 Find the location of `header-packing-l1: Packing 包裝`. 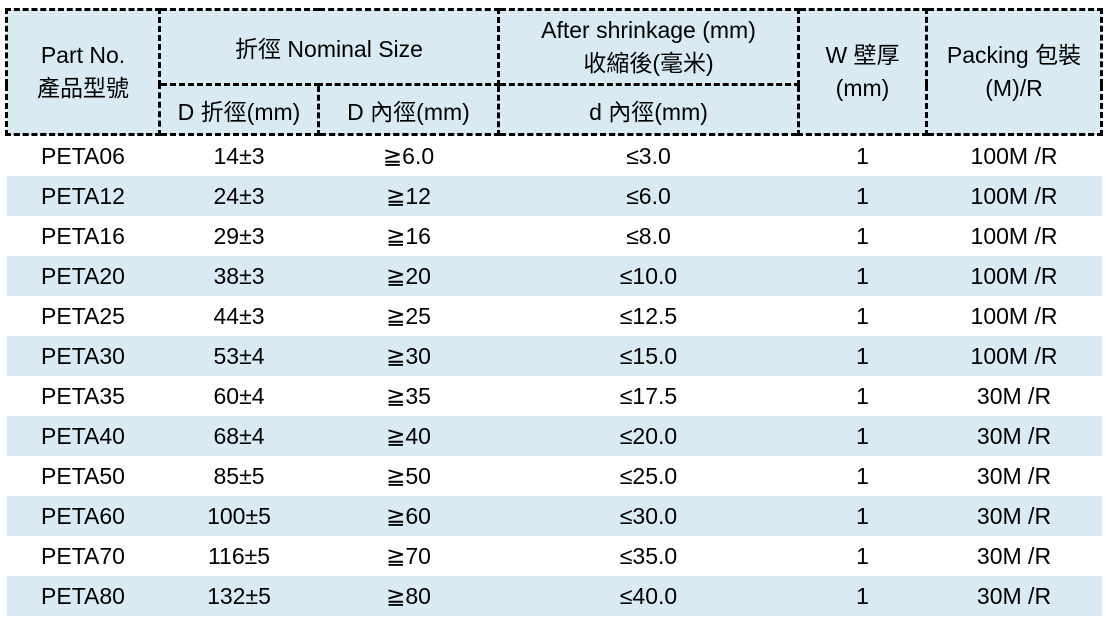

header-packing-l1: Packing 包裝 is located at coordinates (1014, 55).